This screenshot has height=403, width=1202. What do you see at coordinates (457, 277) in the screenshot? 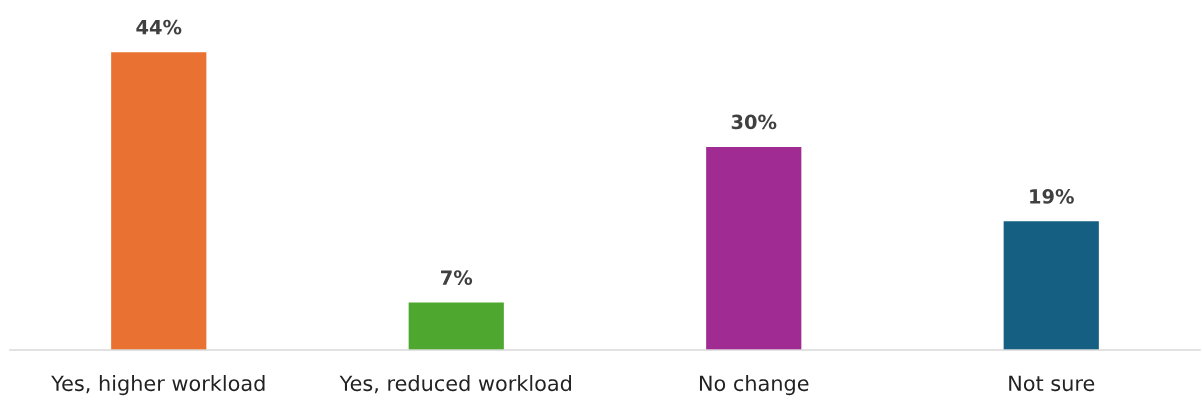
I see `data-label: 7%` at bounding box center [457, 277].